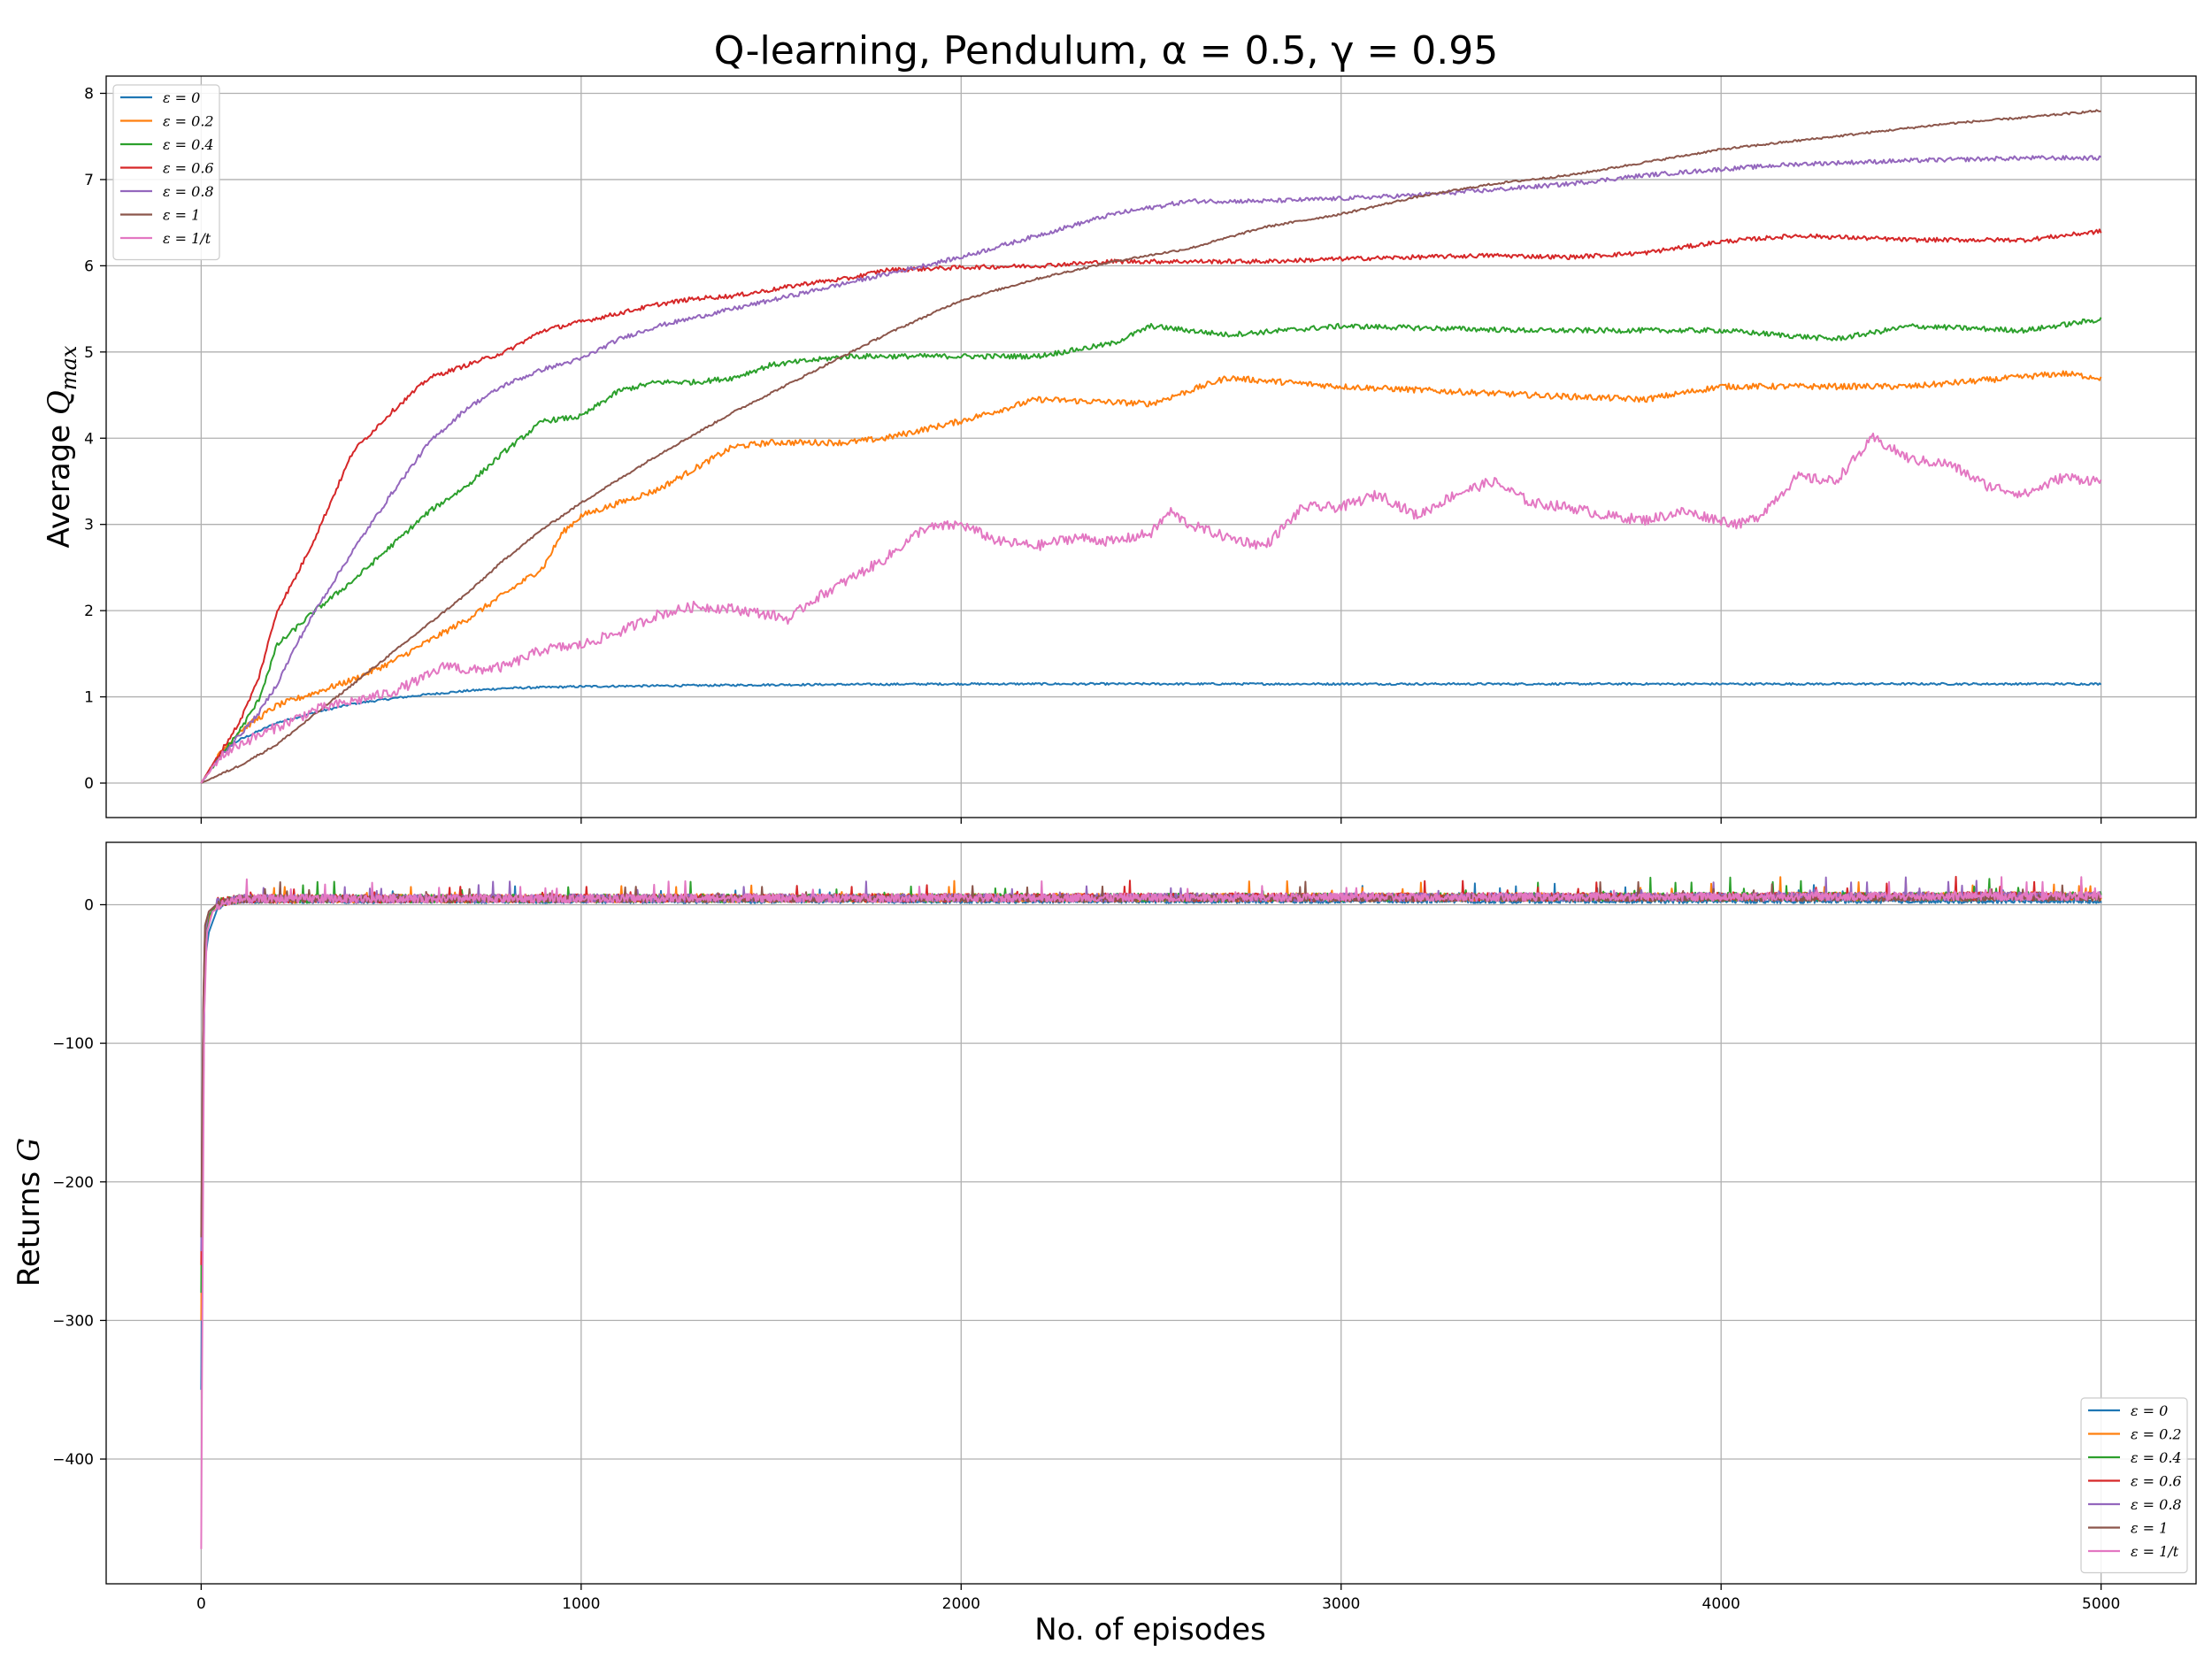 Image resolution: width=2212 pixels, height=1659 pixels. I want to click on top-legend-label-0: ε = 0, so click(182, 98).